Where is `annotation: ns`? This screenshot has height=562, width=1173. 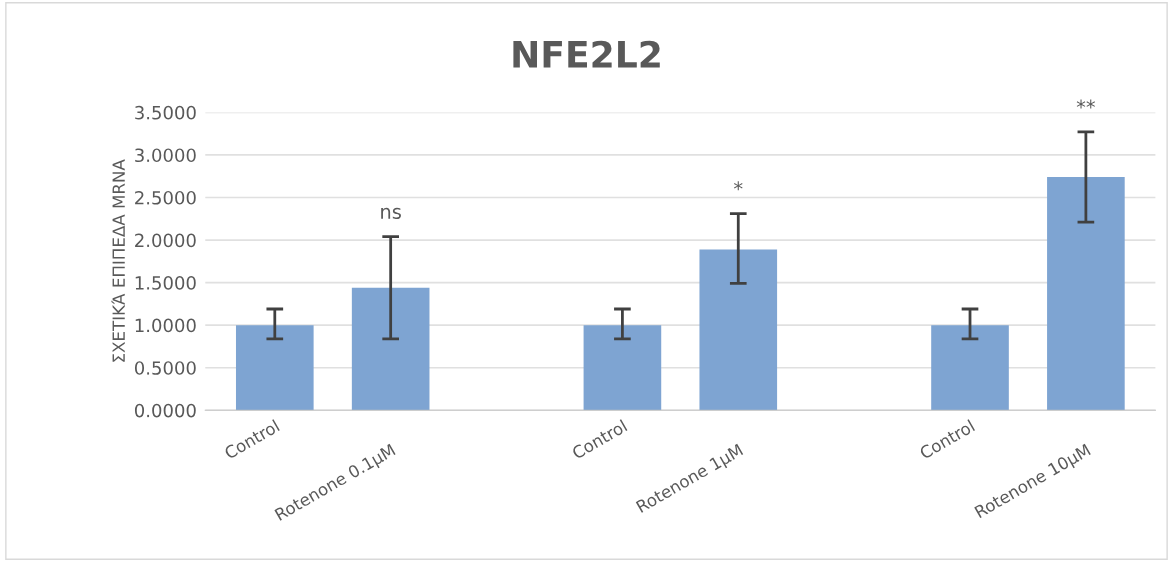
annotation: ns is located at coordinates (391, 213).